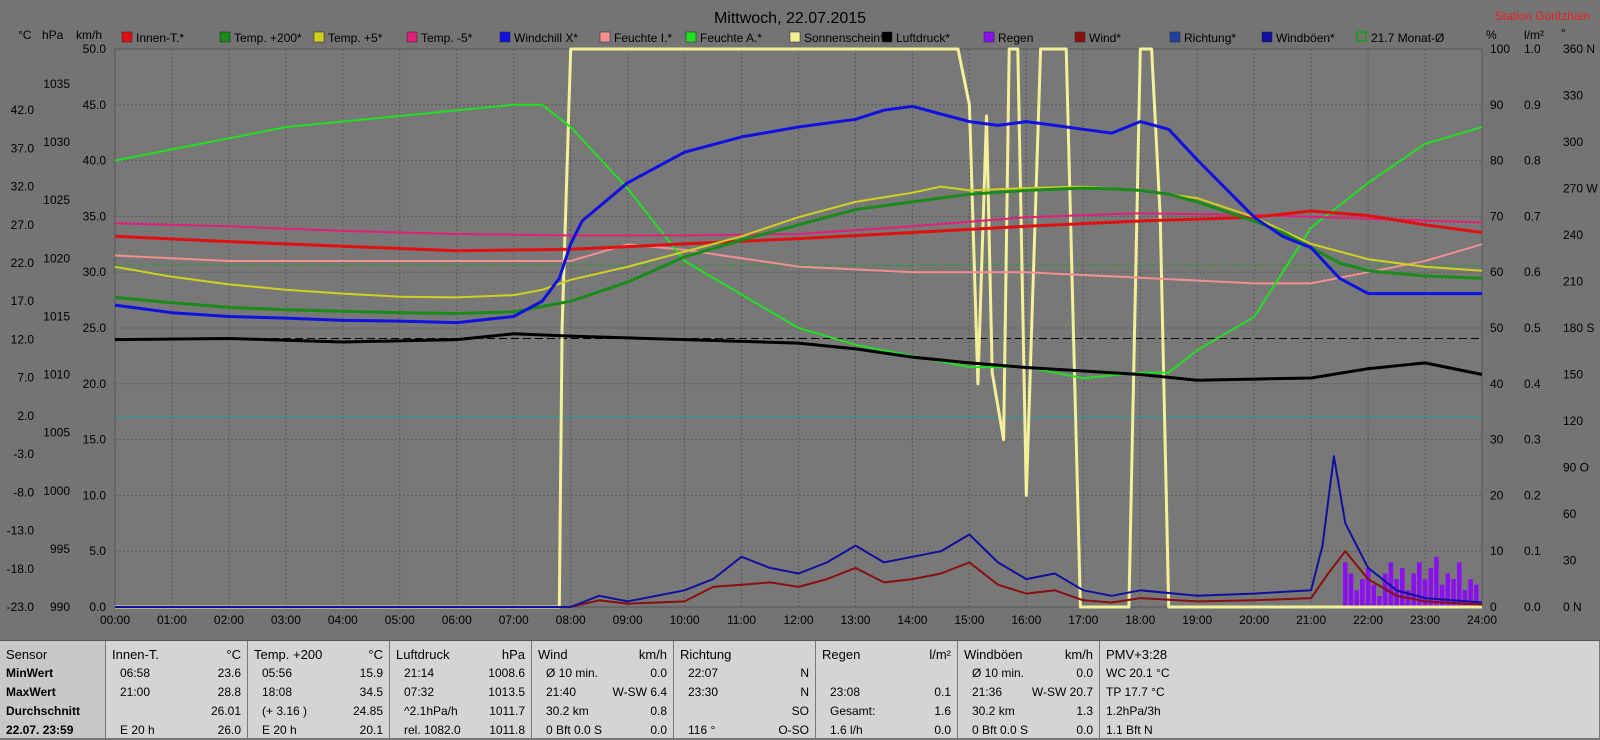 This screenshot has height=740, width=1600. What do you see at coordinates (1133, 711) in the screenshot?
I see `table-cell: 1.2hPa/3h` at bounding box center [1133, 711].